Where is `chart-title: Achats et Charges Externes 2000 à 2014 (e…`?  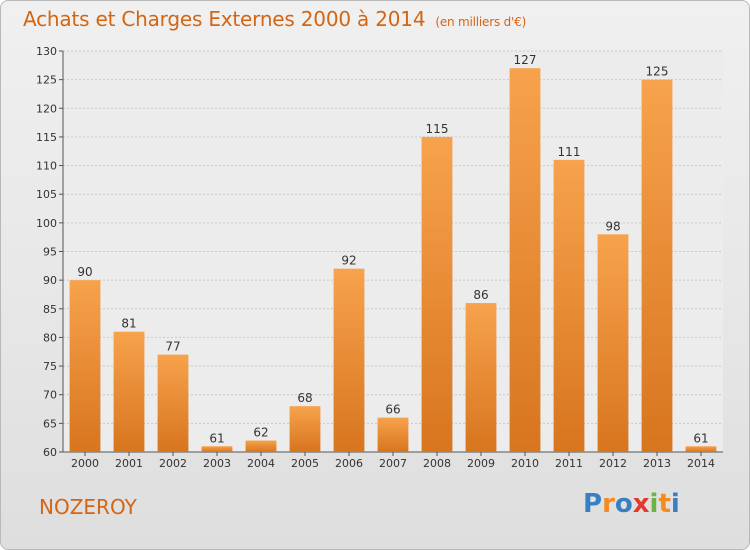
chart-title: Achats et Charges Externes 2000 à 2014 (e… is located at coordinates (274, 19).